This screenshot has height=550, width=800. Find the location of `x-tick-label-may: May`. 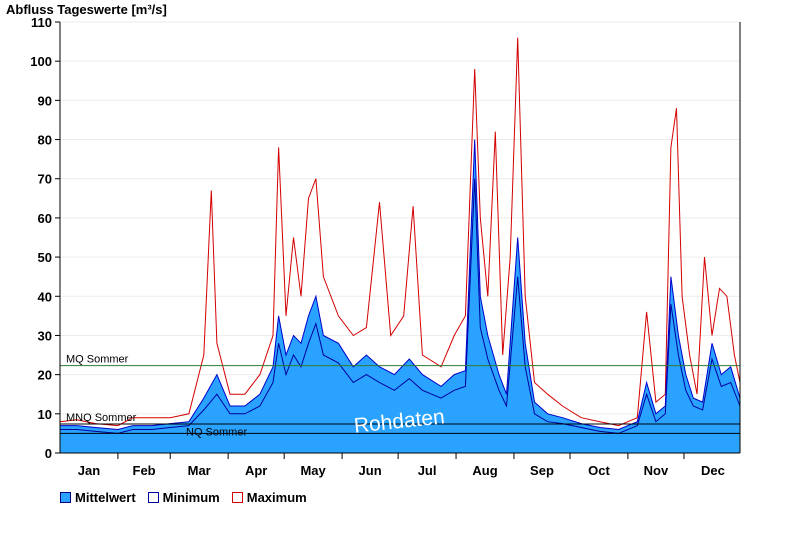

x-tick-label-may: May is located at coordinates (313, 470).